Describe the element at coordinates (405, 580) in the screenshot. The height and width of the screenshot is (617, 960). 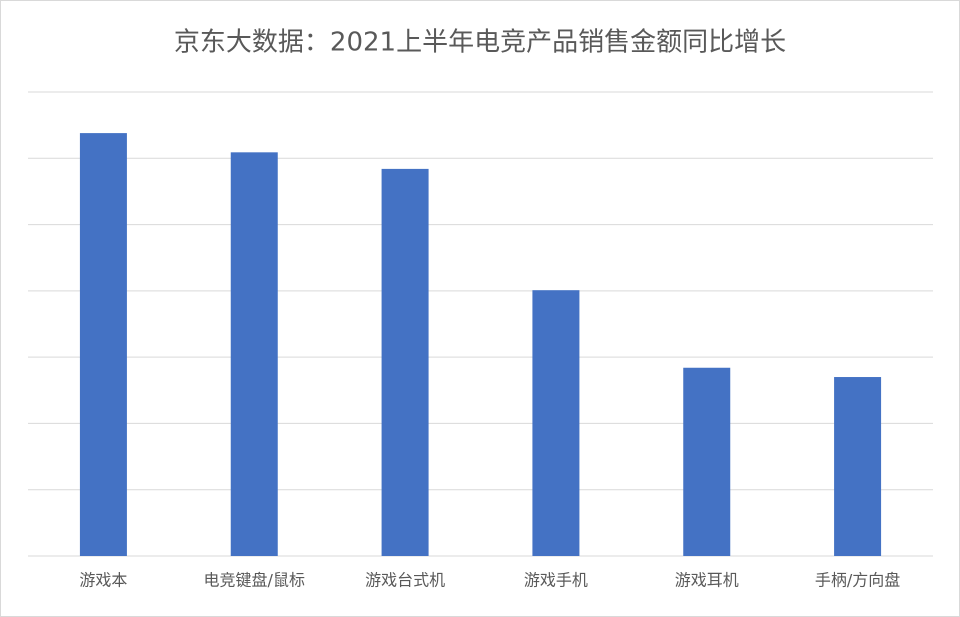
I see `x-tick-label: 游戏台式机` at that location.